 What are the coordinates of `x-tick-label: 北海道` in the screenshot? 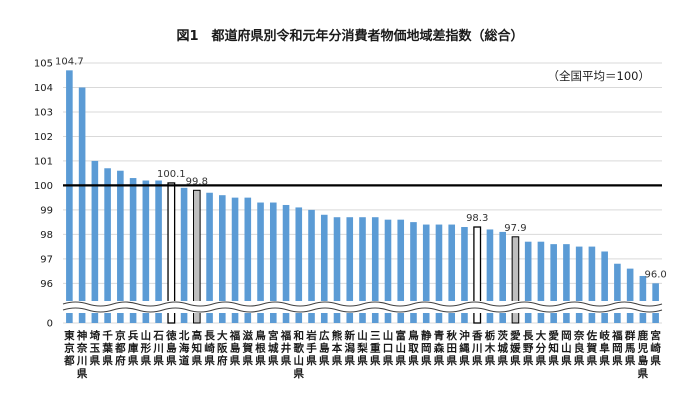 It's located at (184, 348).